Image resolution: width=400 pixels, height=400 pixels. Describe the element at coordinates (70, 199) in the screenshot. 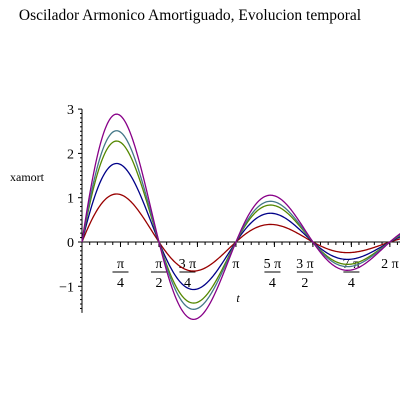

I see `y-tick-label: 1` at that location.